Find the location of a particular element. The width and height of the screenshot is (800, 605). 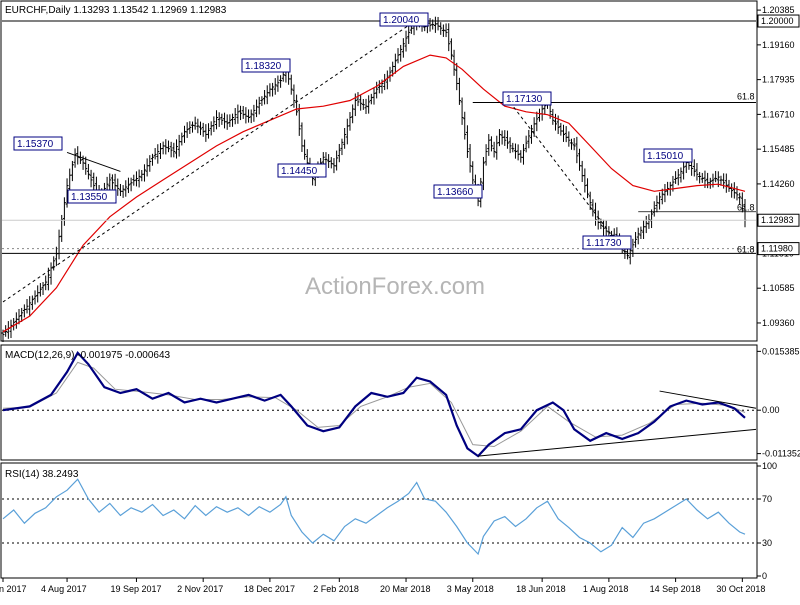

price-axis-tick-label: 1.19160 is located at coordinates (778, 45).